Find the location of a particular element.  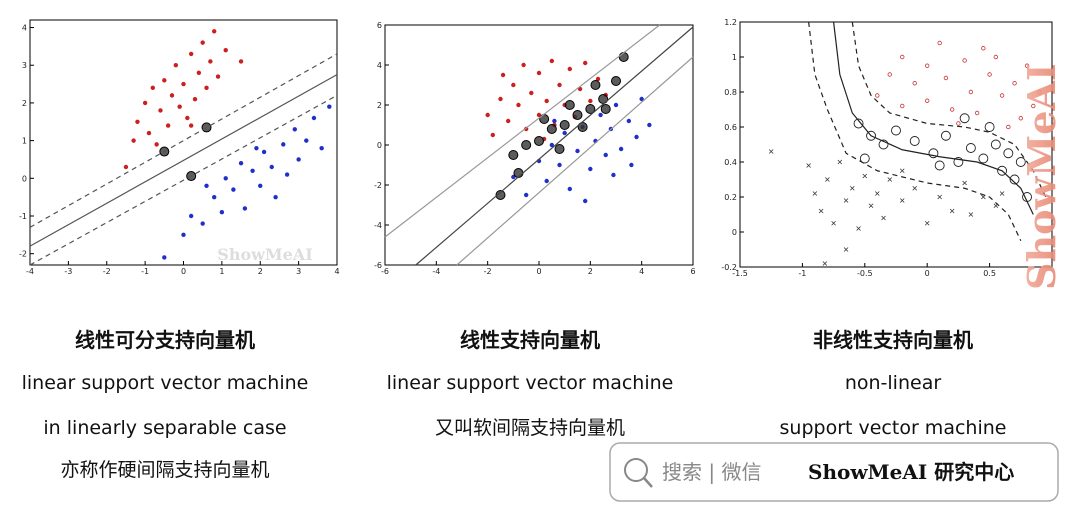

y-tick-label: 0.4 is located at coordinates (730, 162).